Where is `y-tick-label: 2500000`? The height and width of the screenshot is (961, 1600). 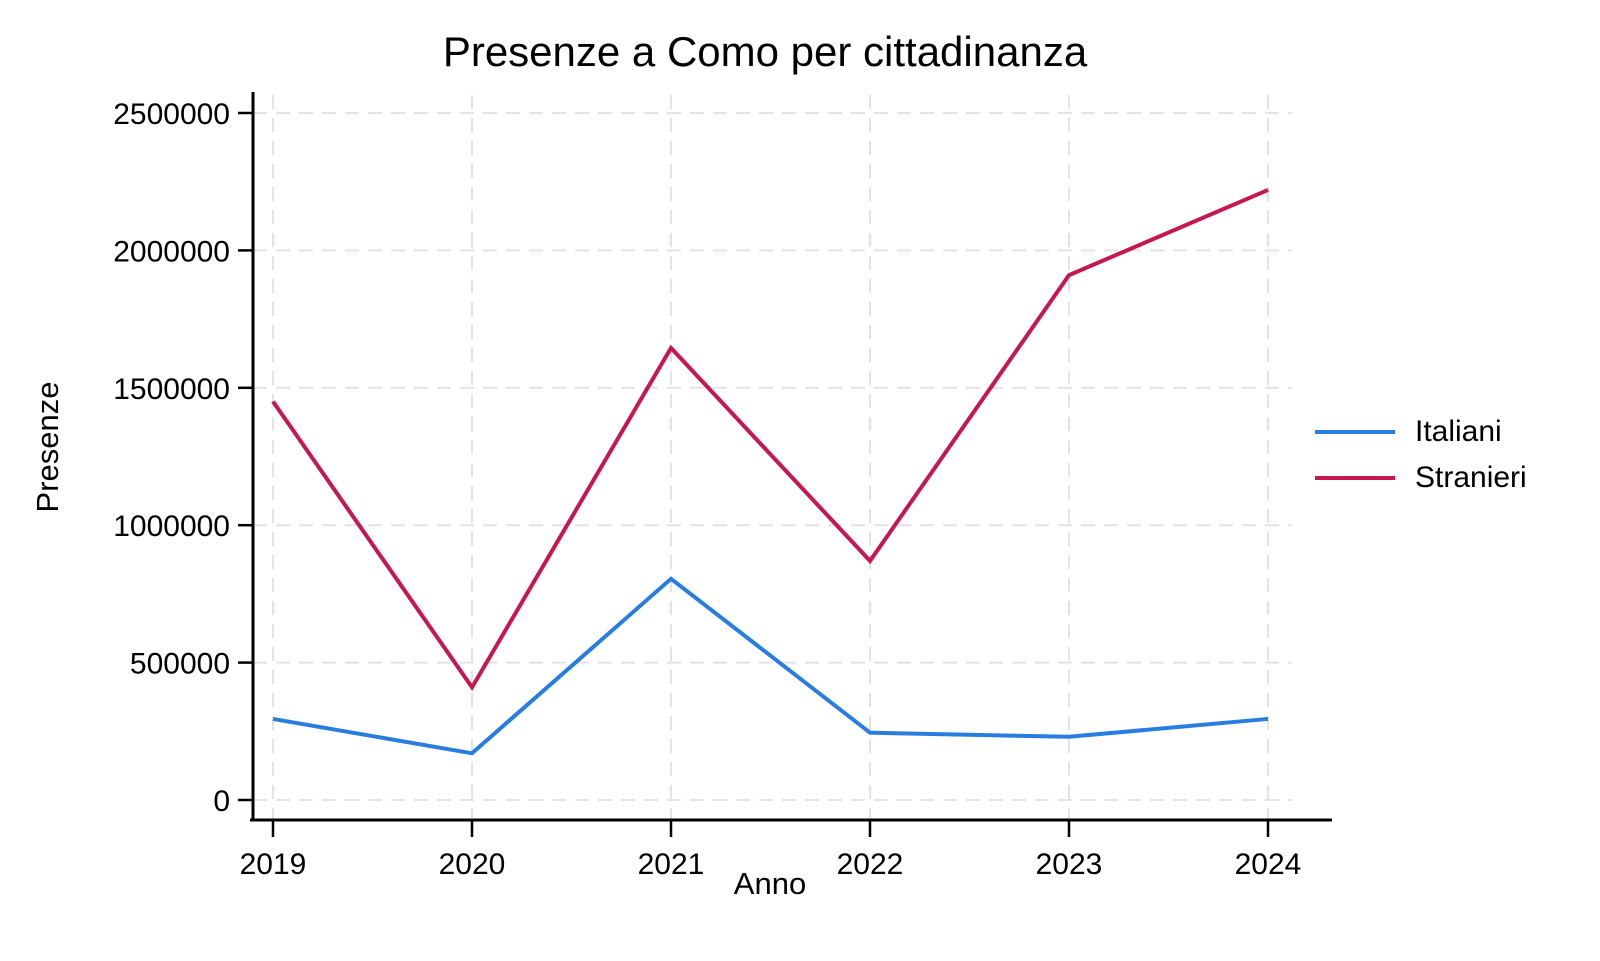
y-tick-label: 2500000 is located at coordinates (171, 114).